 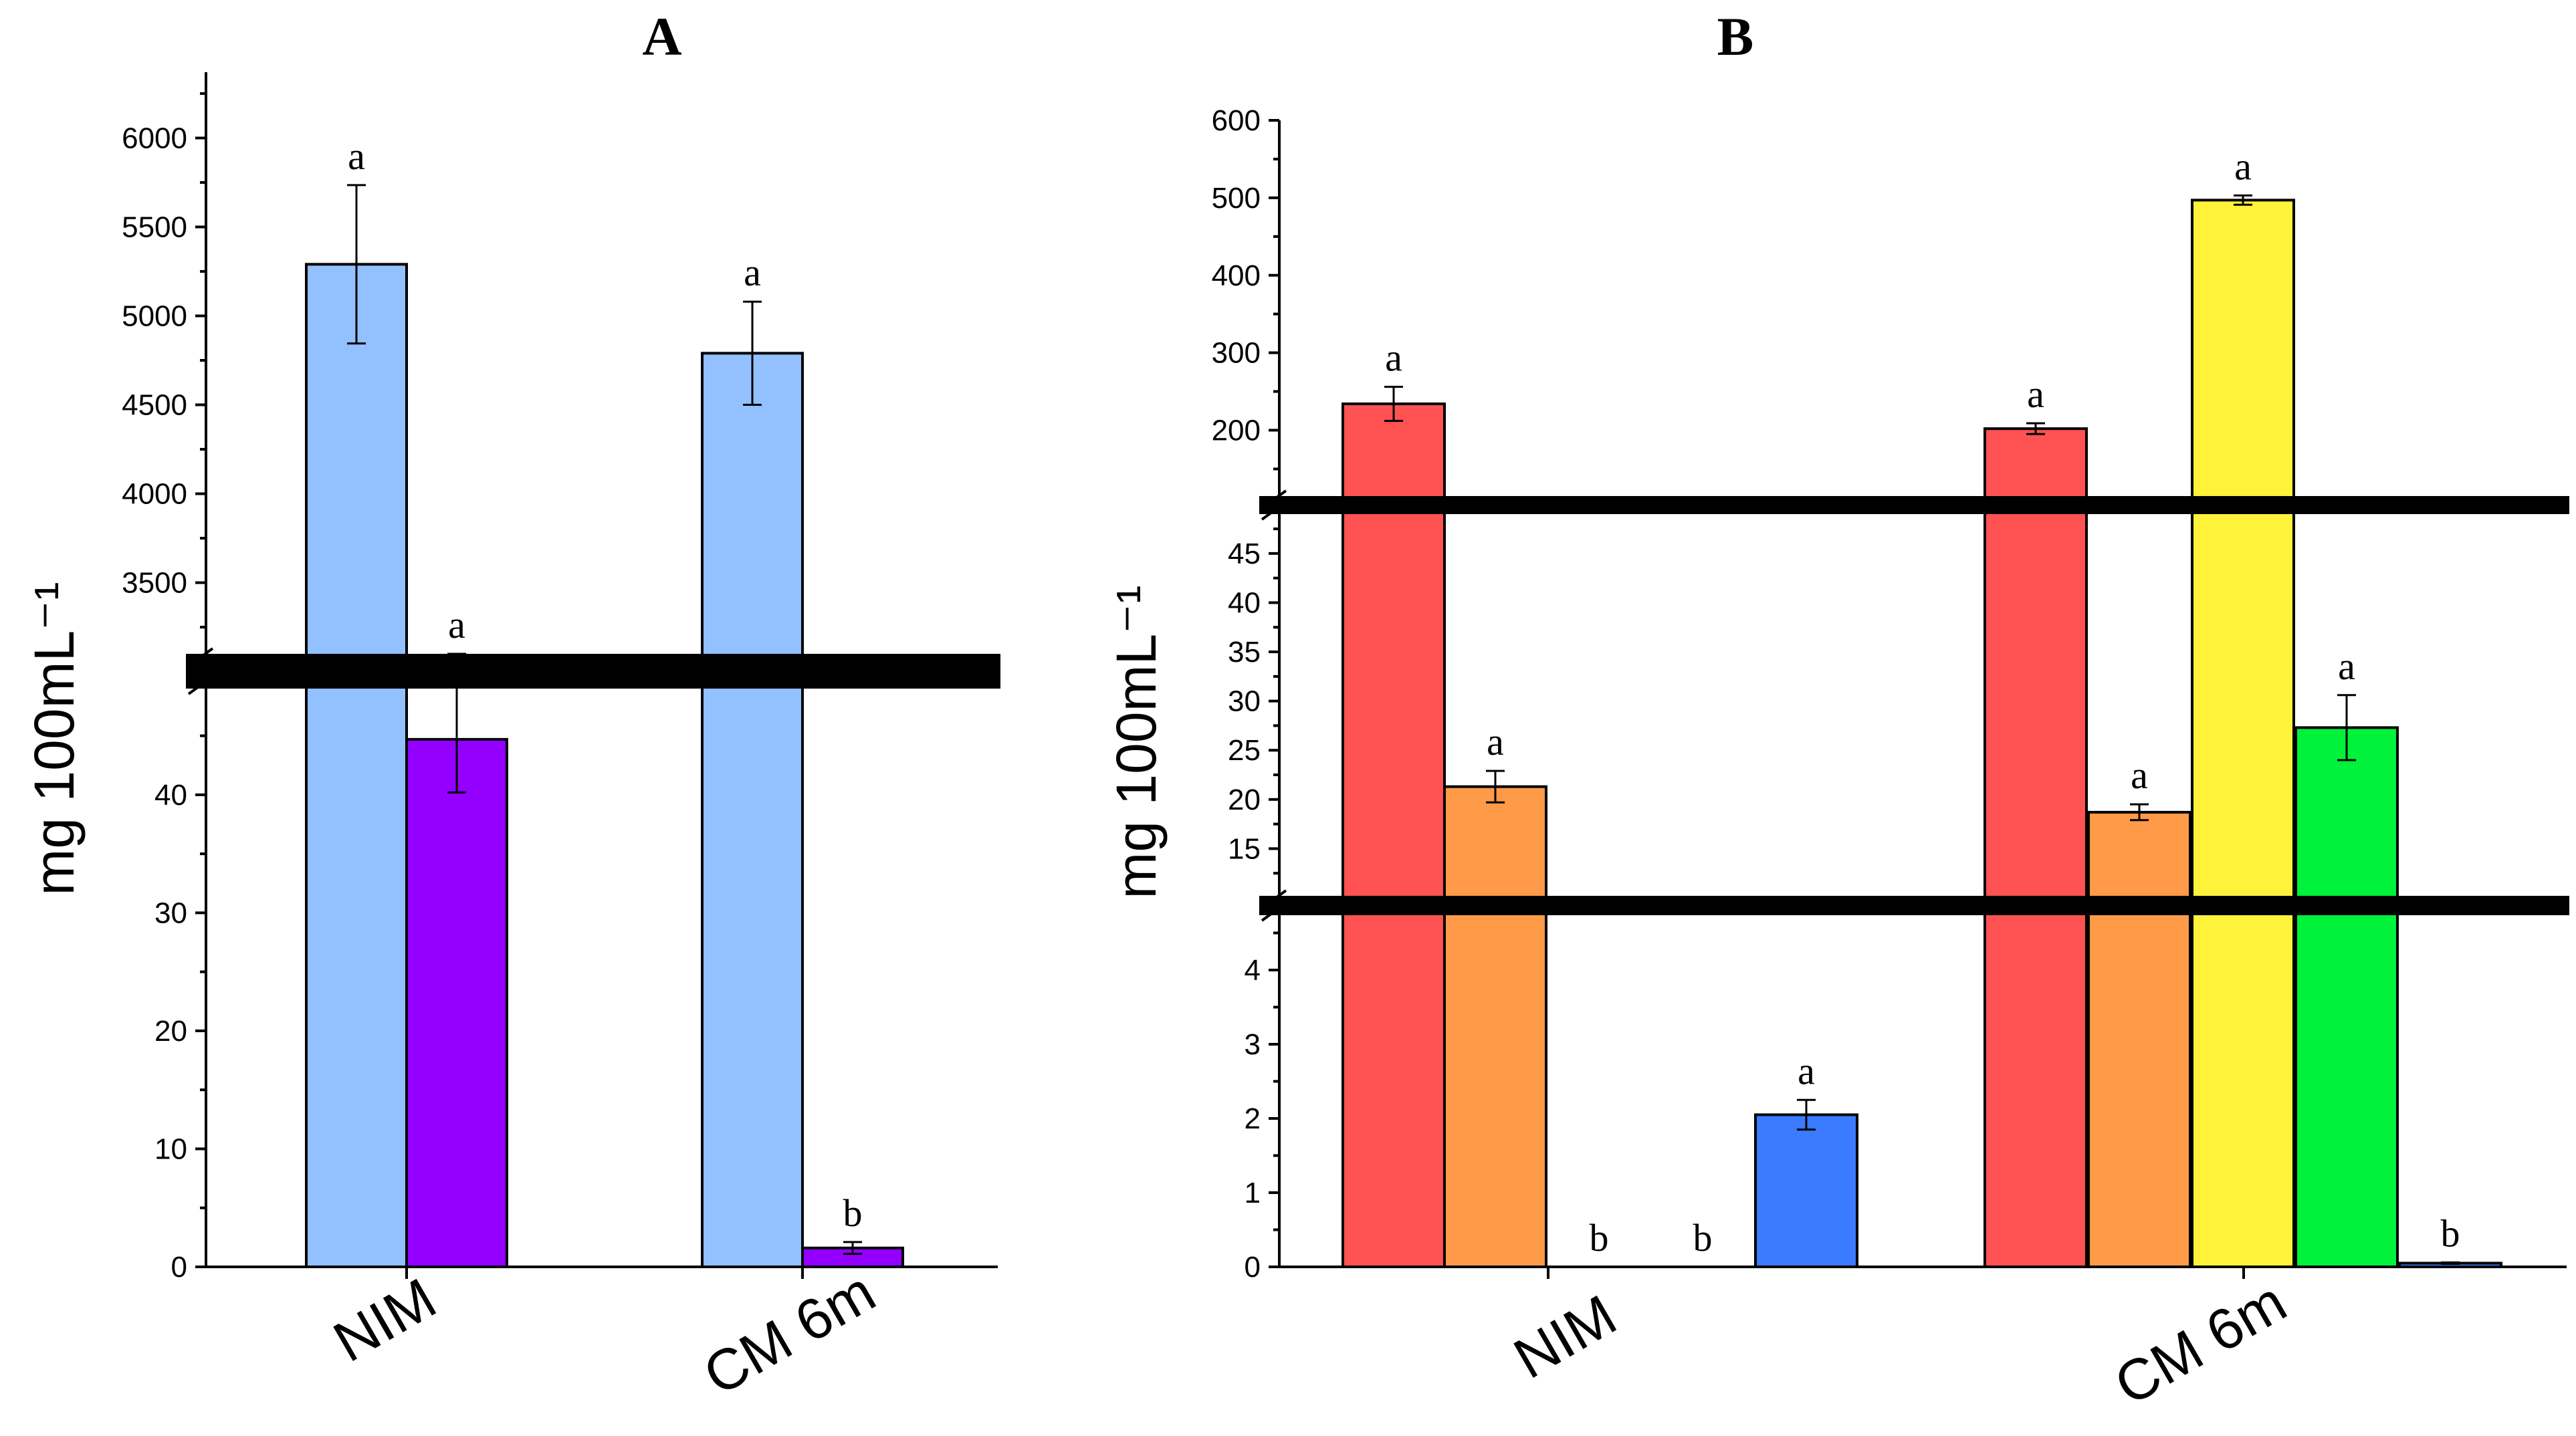 What do you see at coordinates (1136, 742) in the screenshot?
I see `panel-b-y-axis-title: mg 100mL⁻¹` at bounding box center [1136, 742].